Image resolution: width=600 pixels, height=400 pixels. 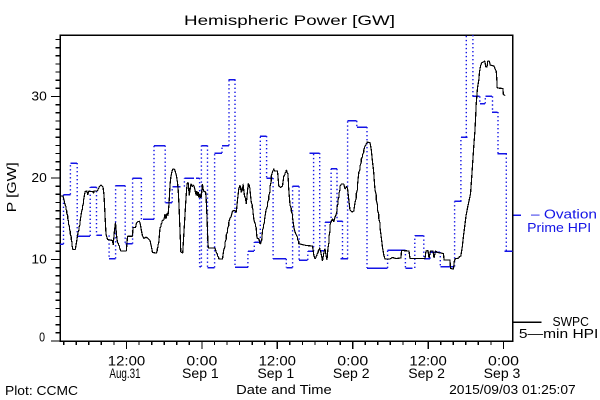 What do you see at coordinates (559, 228) in the screenshot?
I see `svg-text: Prime HPI` at bounding box center [559, 228].